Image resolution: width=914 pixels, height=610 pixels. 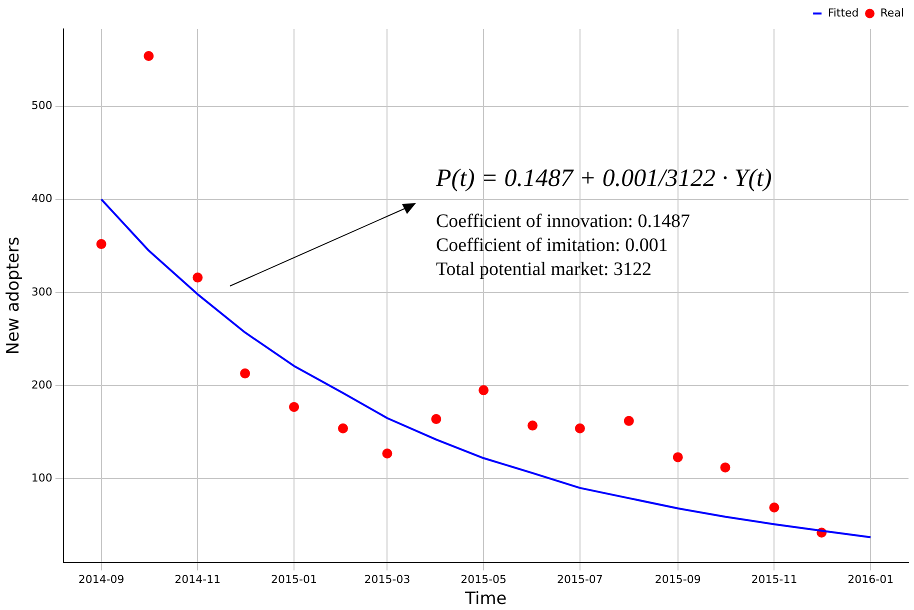 I want to click on x-tick-label: 2014-09, so click(x=101, y=579).